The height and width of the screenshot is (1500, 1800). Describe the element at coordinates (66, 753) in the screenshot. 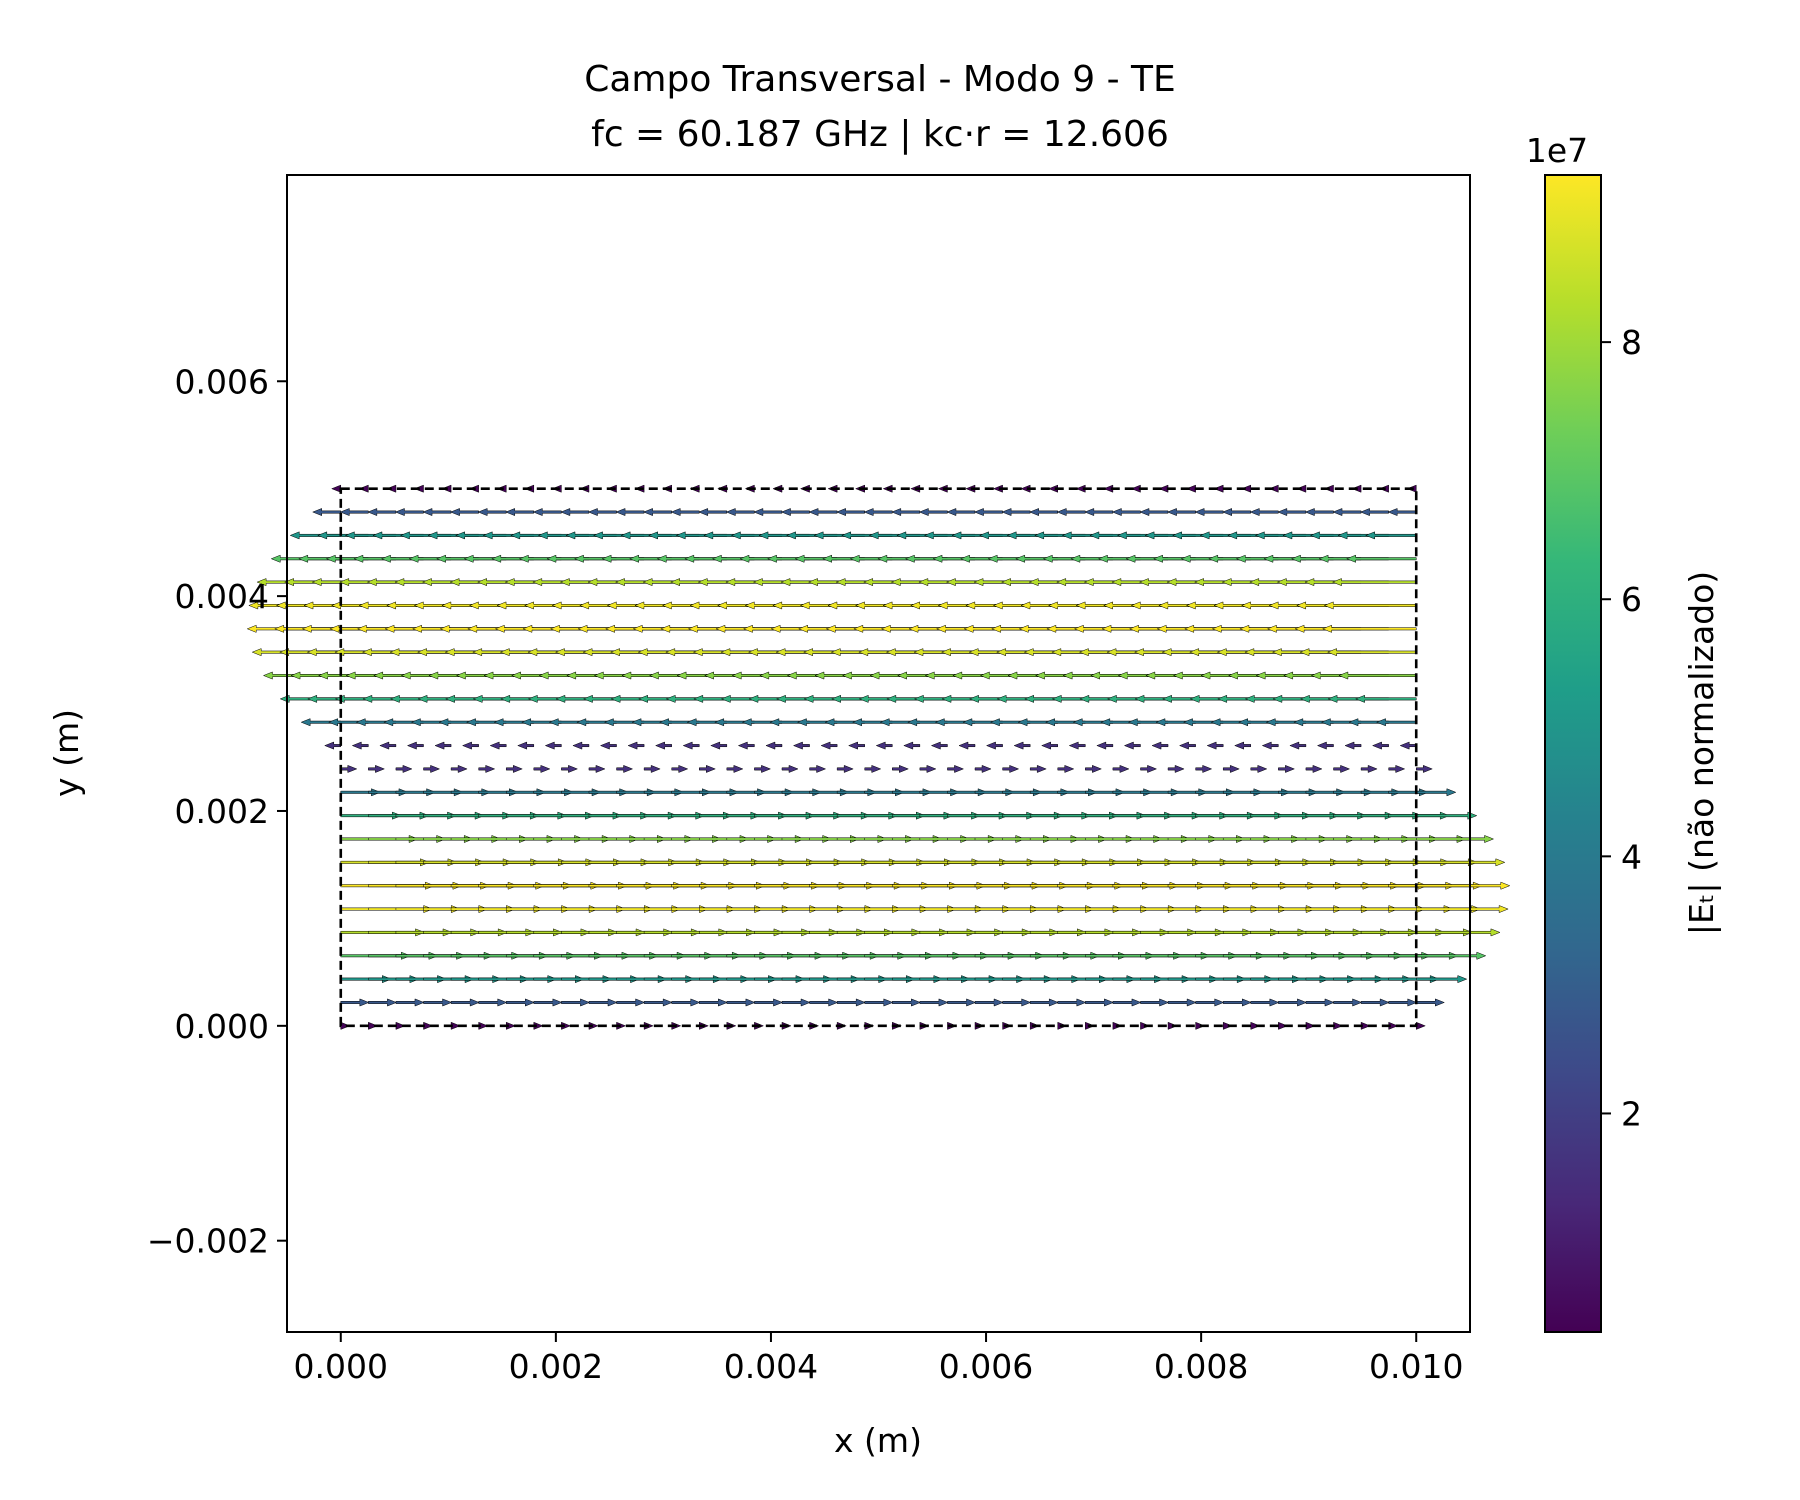

I see `y-axis-label: y (m)` at that location.